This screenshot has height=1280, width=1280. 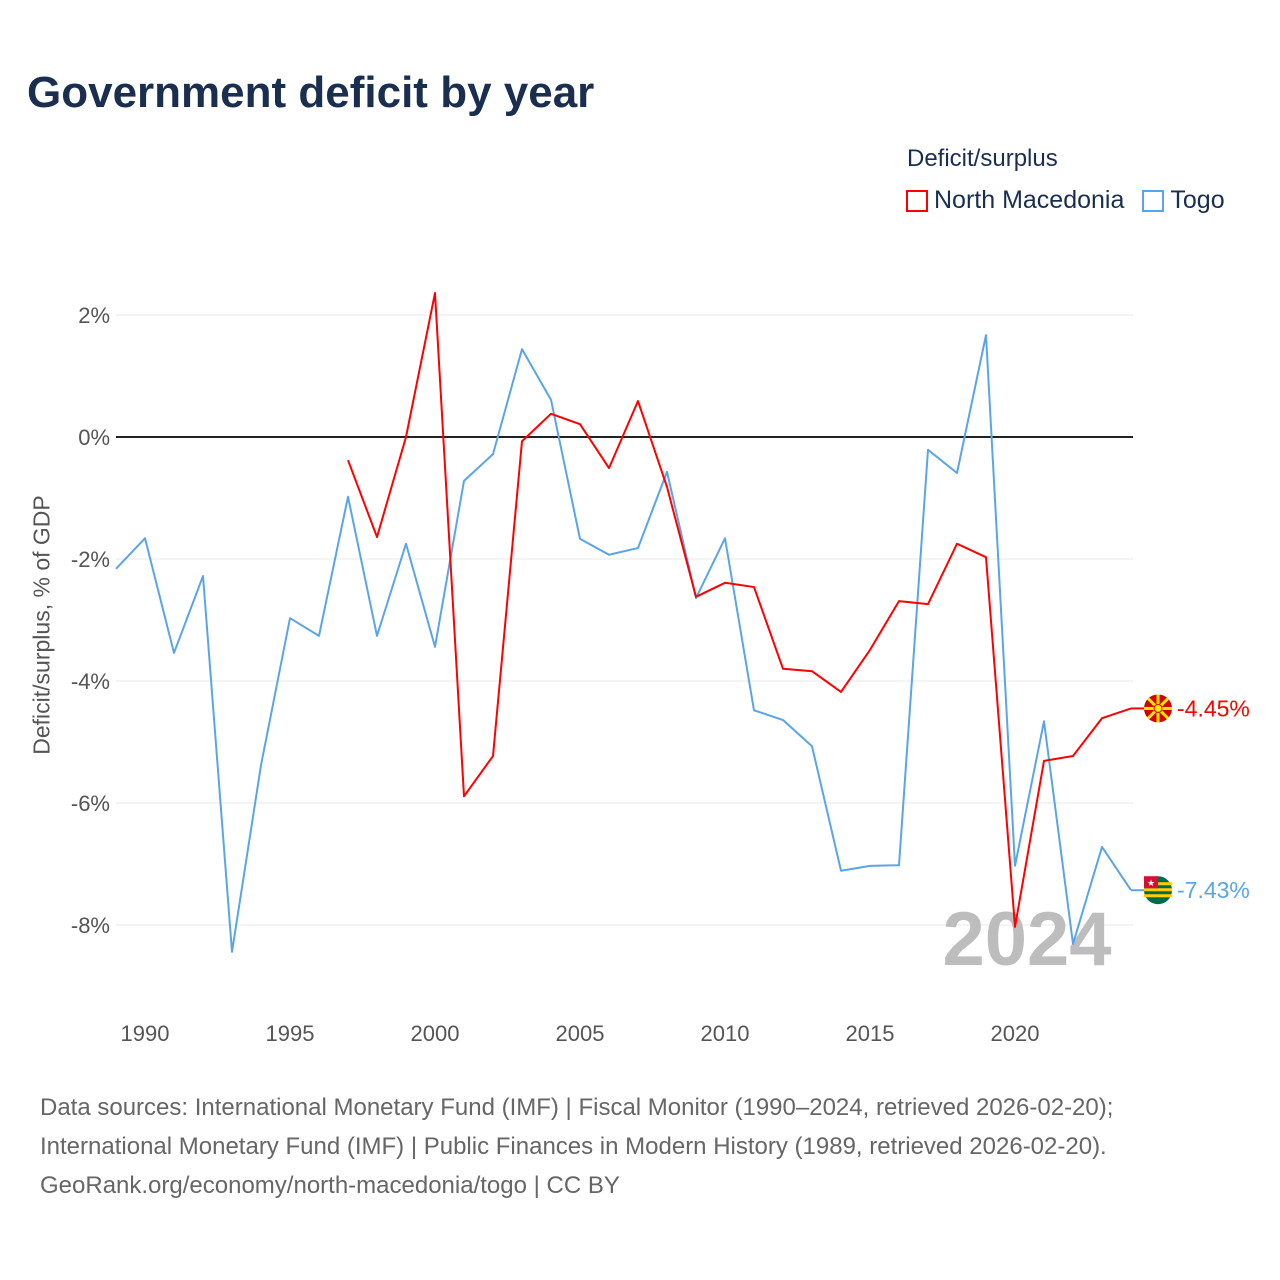 What do you see at coordinates (982, 158) in the screenshot?
I see `legend-title: Deficit/surplus` at bounding box center [982, 158].